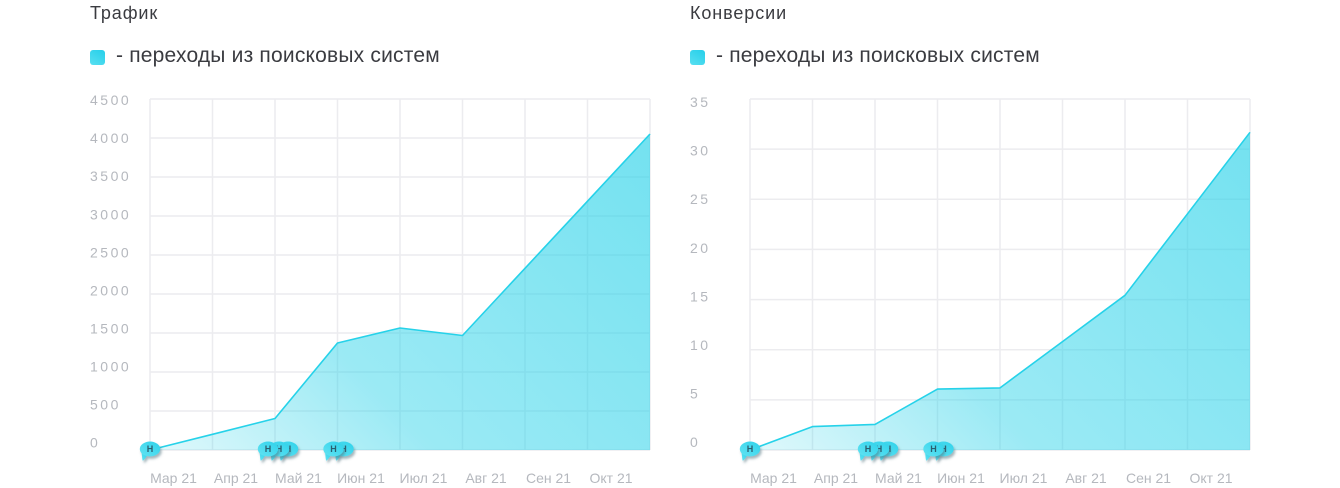 This screenshot has height=488, width=1340. Describe the element at coordinates (700, 151) in the screenshot. I see `svg-text: 30` at that location.